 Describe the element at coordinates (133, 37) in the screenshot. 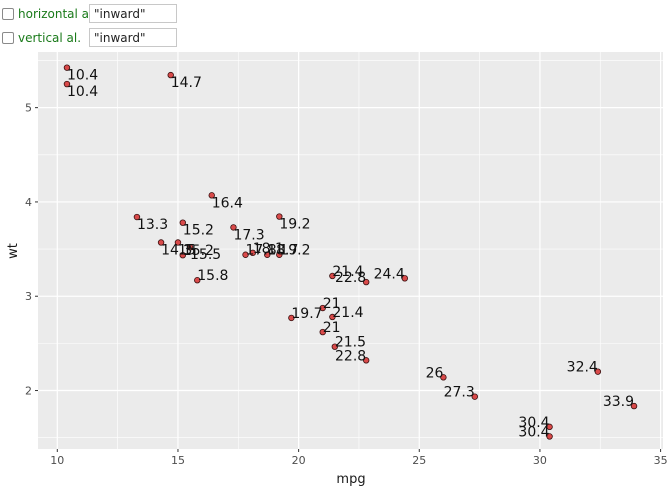

I see `vertical-align-input` at that location.